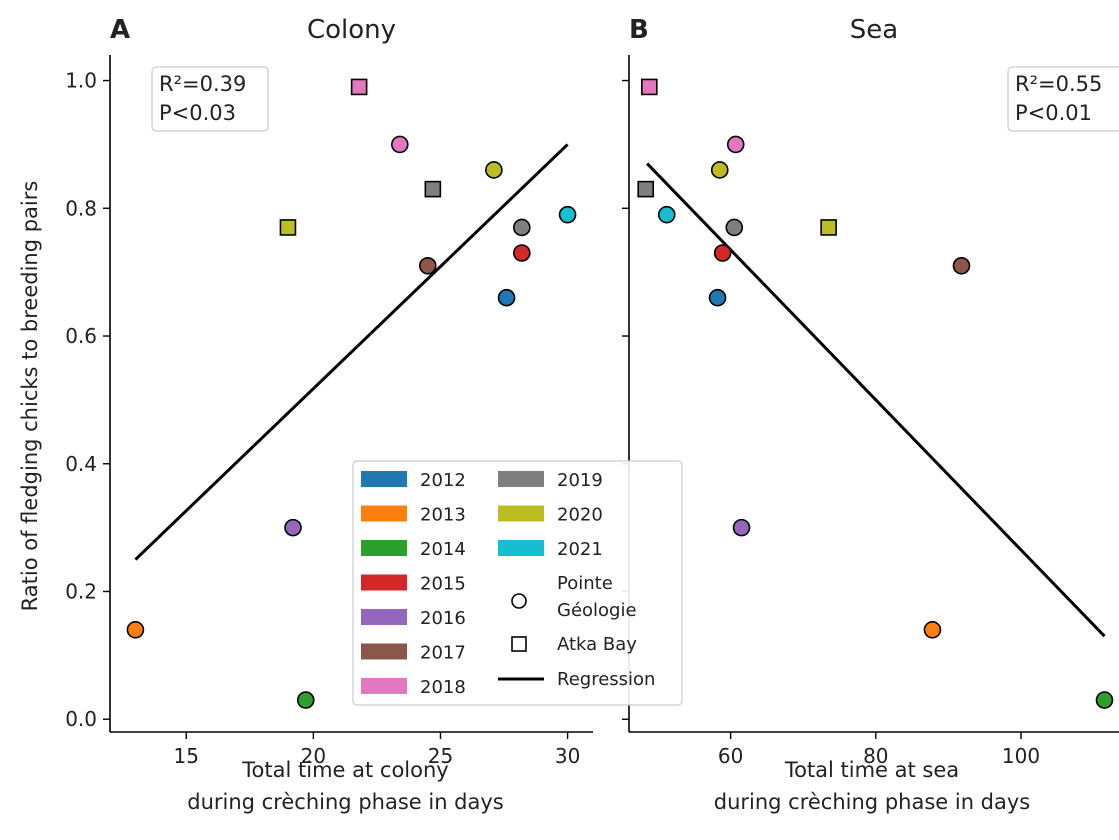 The image size is (1119, 840). Describe the element at coordinates (639, 30) in the screenshot. I see `panel-b-letter: B` at that location.